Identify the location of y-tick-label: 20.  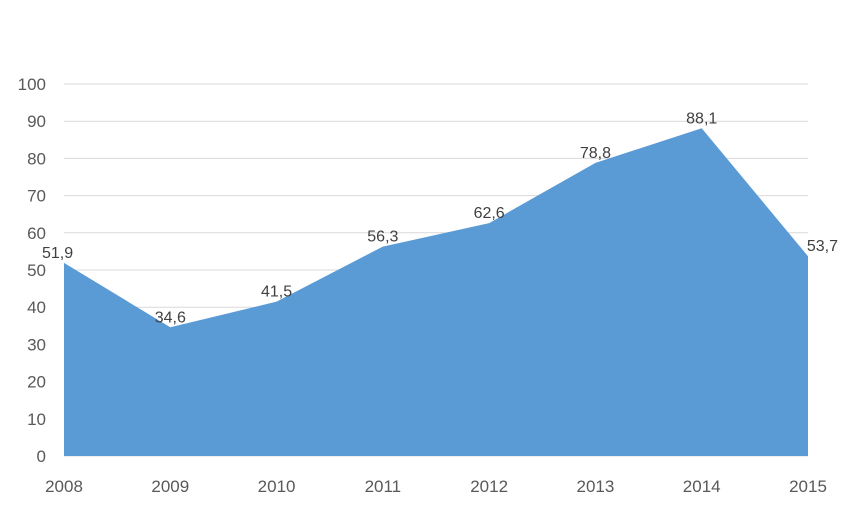
(36, 382).